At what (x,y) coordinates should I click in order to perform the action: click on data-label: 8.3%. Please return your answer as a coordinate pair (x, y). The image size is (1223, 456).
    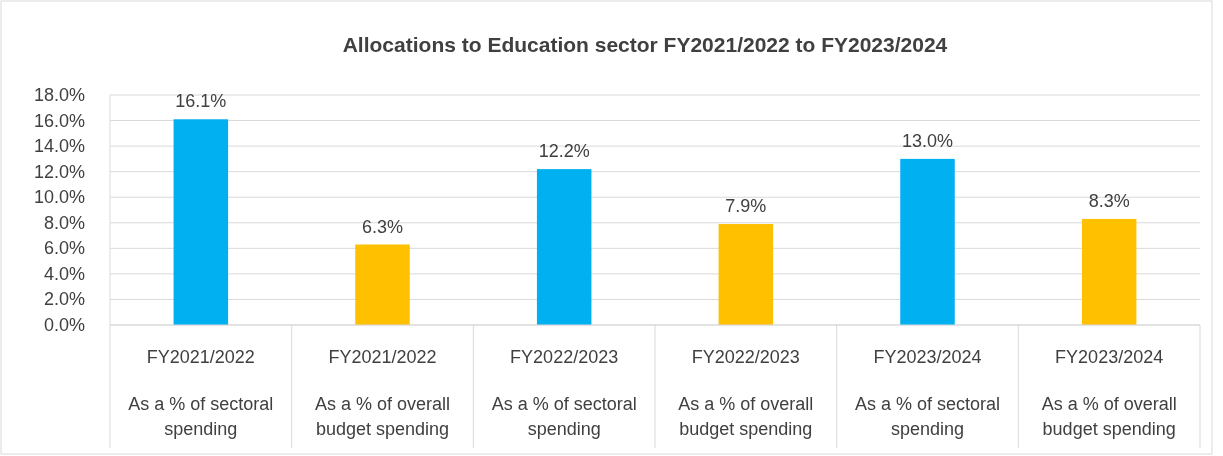
    Looking at the image, I should click on (1109, 200).